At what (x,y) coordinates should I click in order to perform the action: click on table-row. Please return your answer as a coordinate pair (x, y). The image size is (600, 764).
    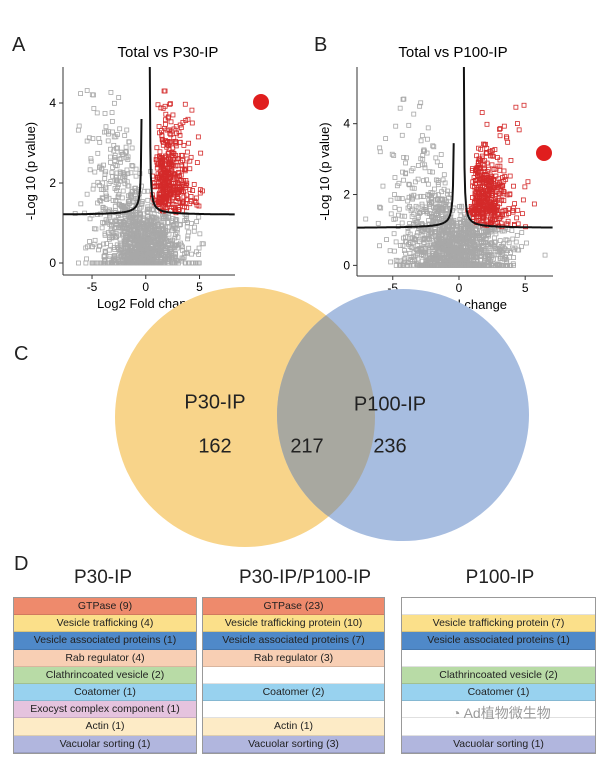
    Looking at the image, I should click on (498, 607).